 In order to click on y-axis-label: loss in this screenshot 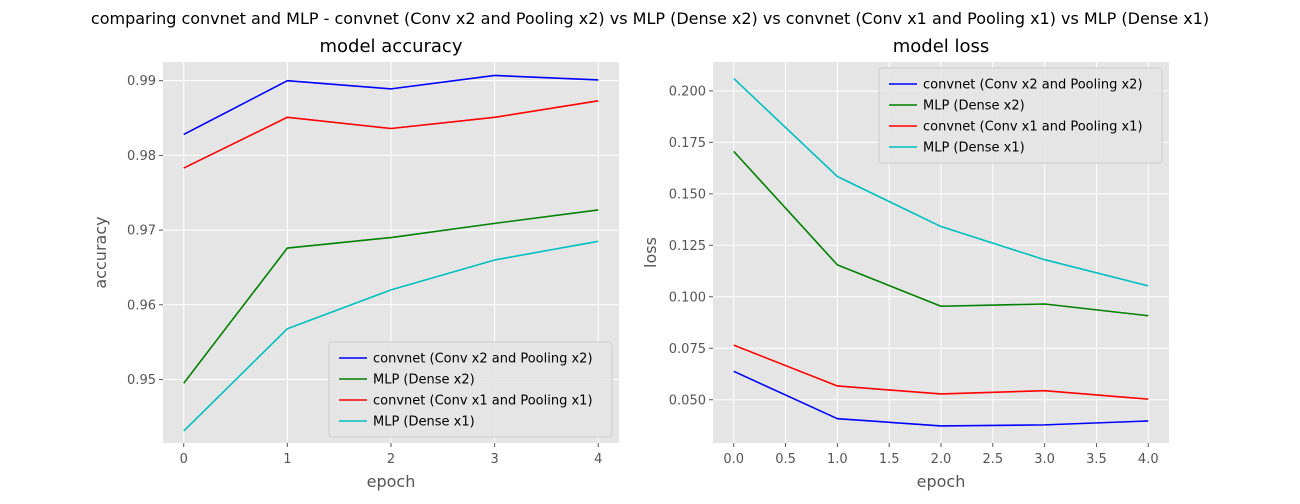, I will do `click(650, 252)`.